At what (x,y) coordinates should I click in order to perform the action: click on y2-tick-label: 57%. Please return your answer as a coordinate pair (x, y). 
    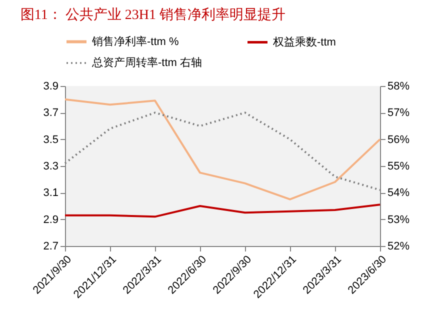
    Looking at the image, I should click on (399, 113).